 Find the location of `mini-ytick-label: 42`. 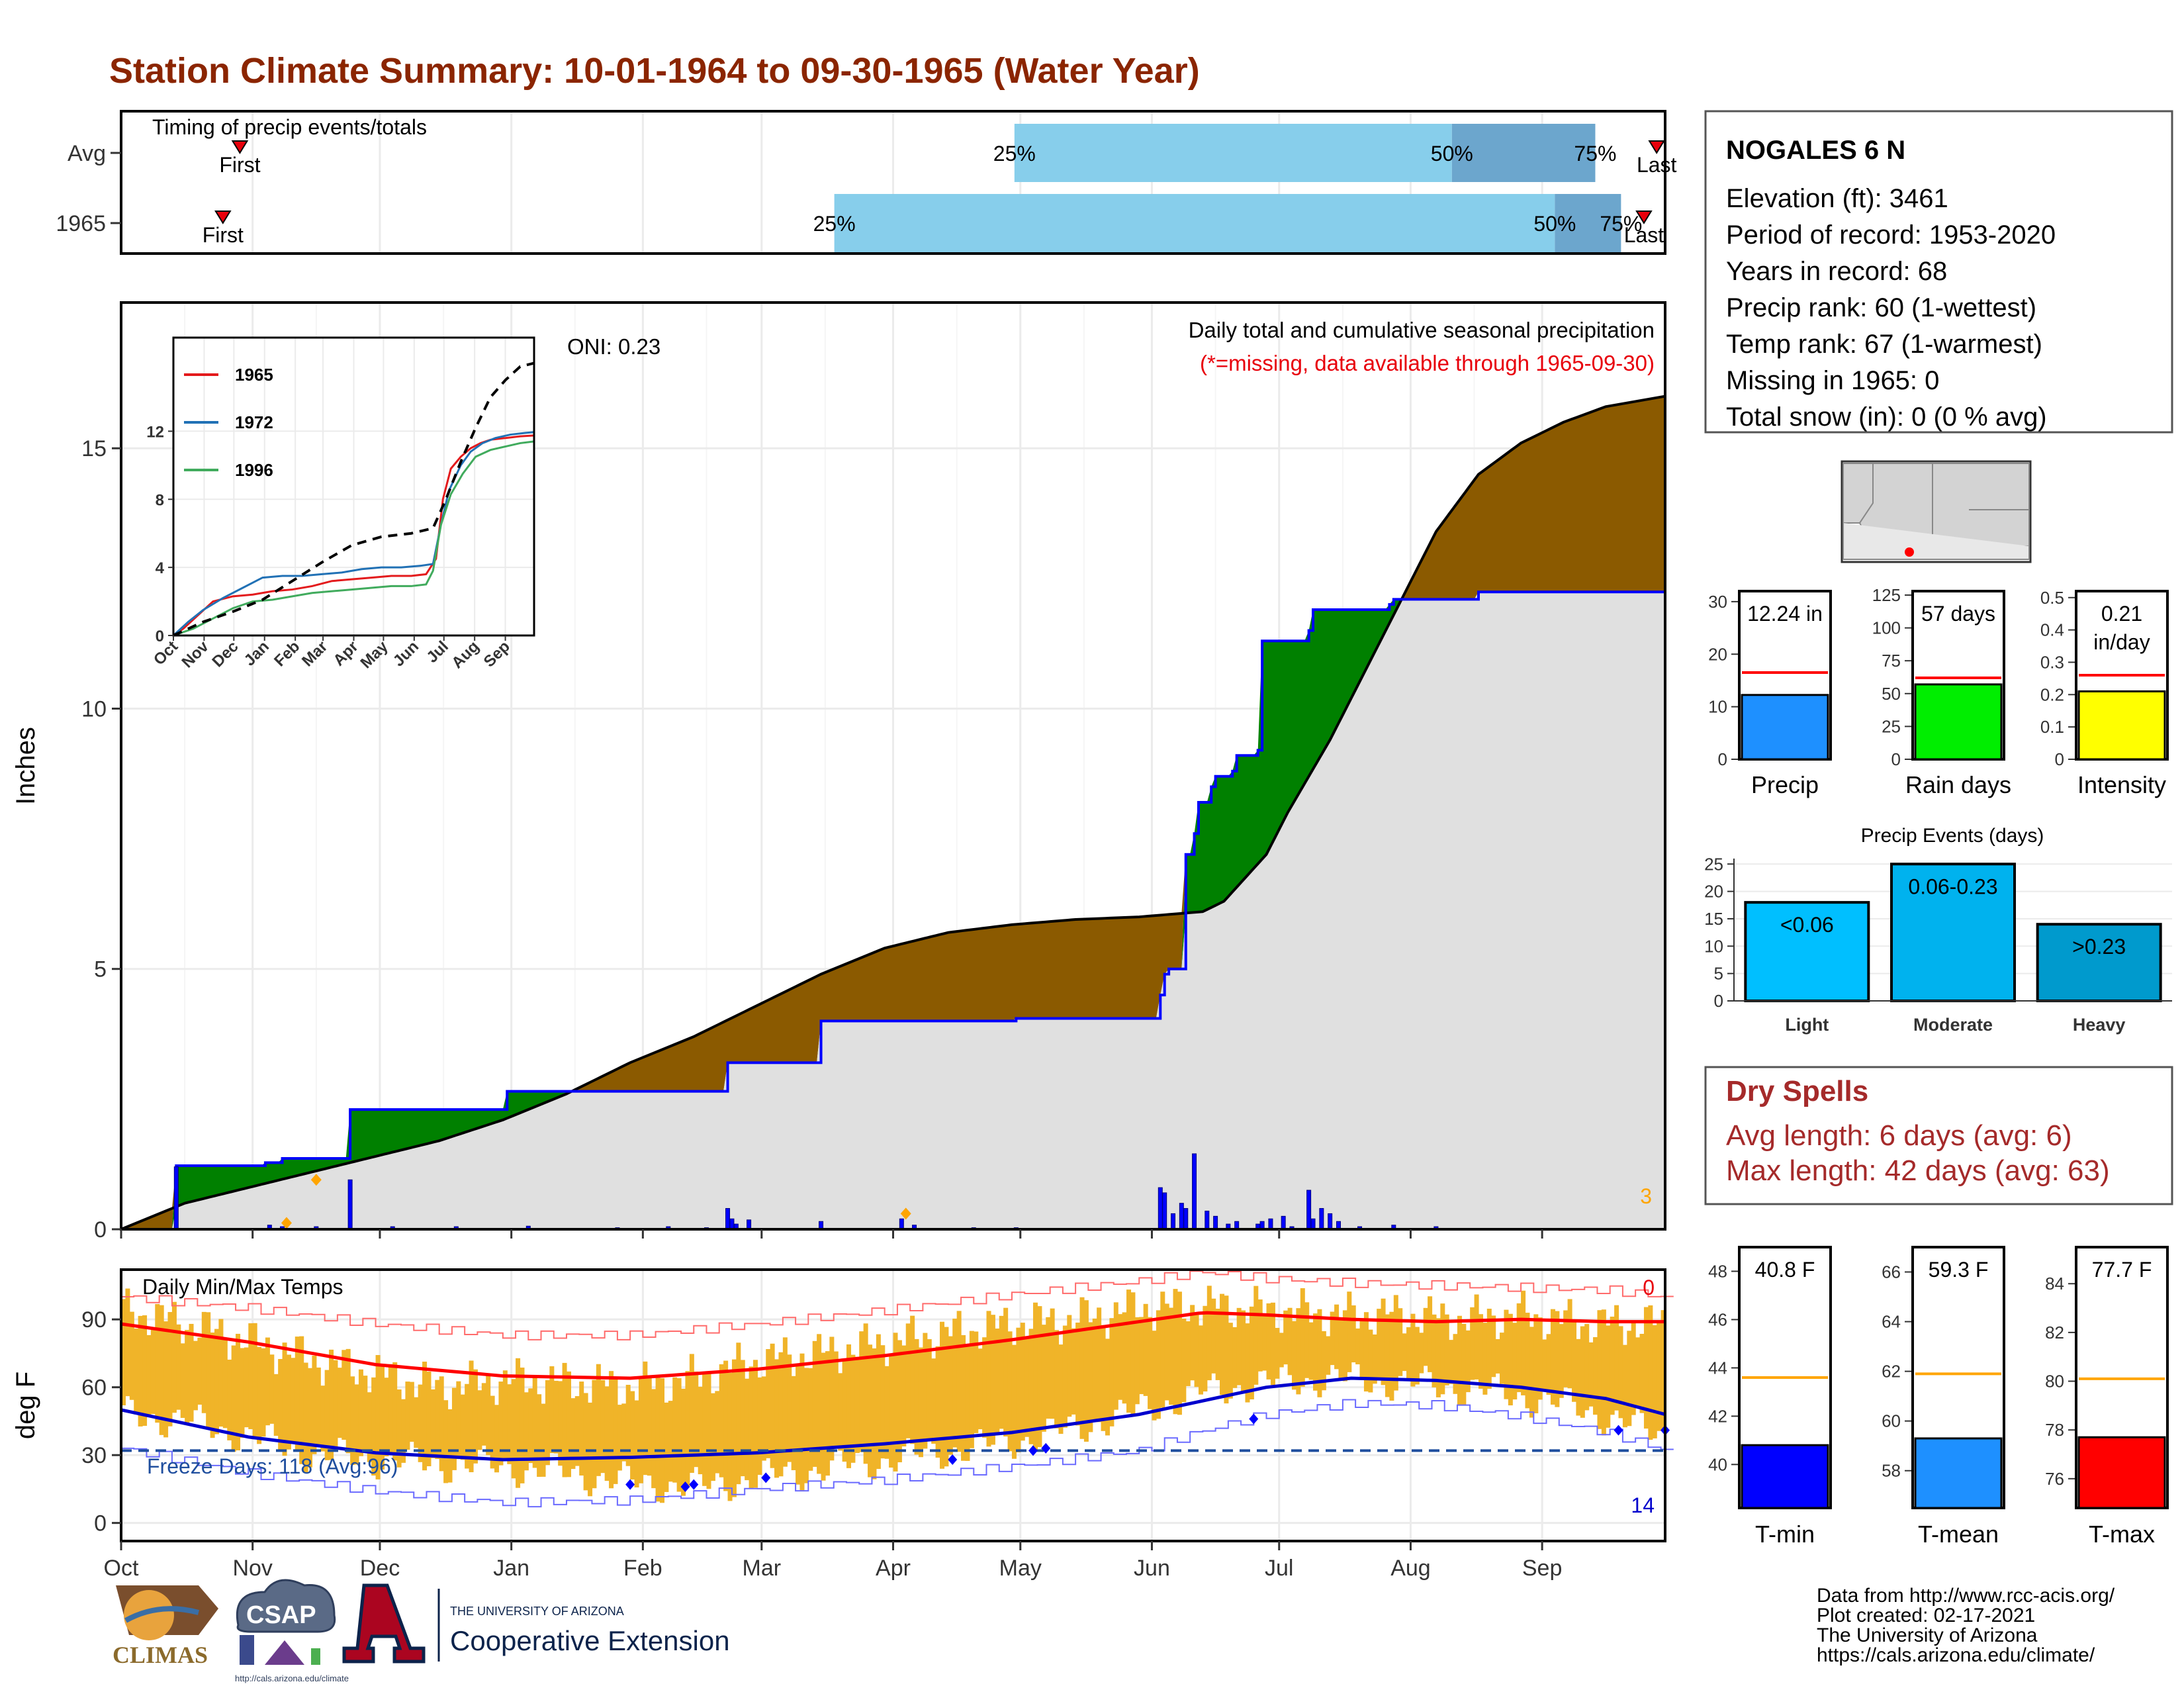

mini-ytick-label: 42 is located at coordinates (1718, 1416).